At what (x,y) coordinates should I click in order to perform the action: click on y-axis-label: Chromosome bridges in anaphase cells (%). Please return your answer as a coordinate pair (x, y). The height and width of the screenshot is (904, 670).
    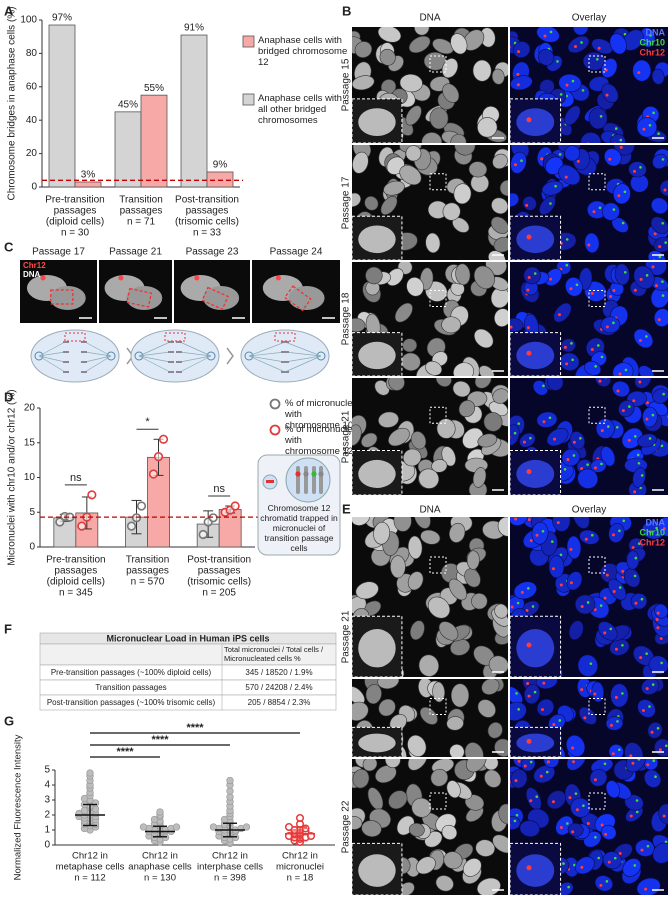
    Looking at the image, I should click on (12, 104).